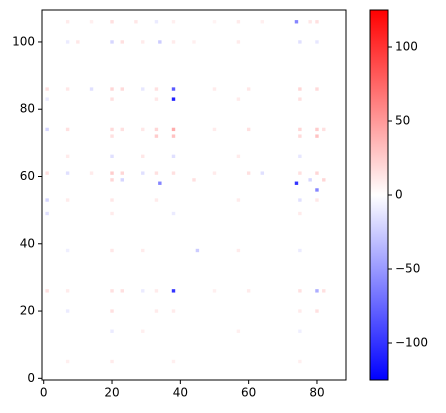  Describe the element at coordinates (31, 378) in the screenshot. I see `y-tick-label: 0` at that location.